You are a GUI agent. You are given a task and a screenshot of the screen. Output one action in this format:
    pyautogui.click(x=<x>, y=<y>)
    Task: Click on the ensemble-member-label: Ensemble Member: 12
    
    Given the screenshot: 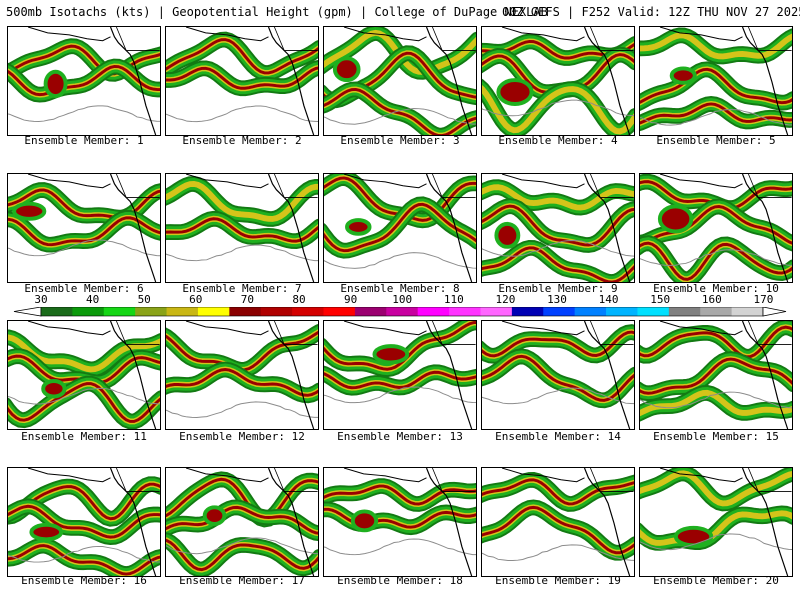 What is the action you would take?
    pyautogui.click(x=242, y=436)
    